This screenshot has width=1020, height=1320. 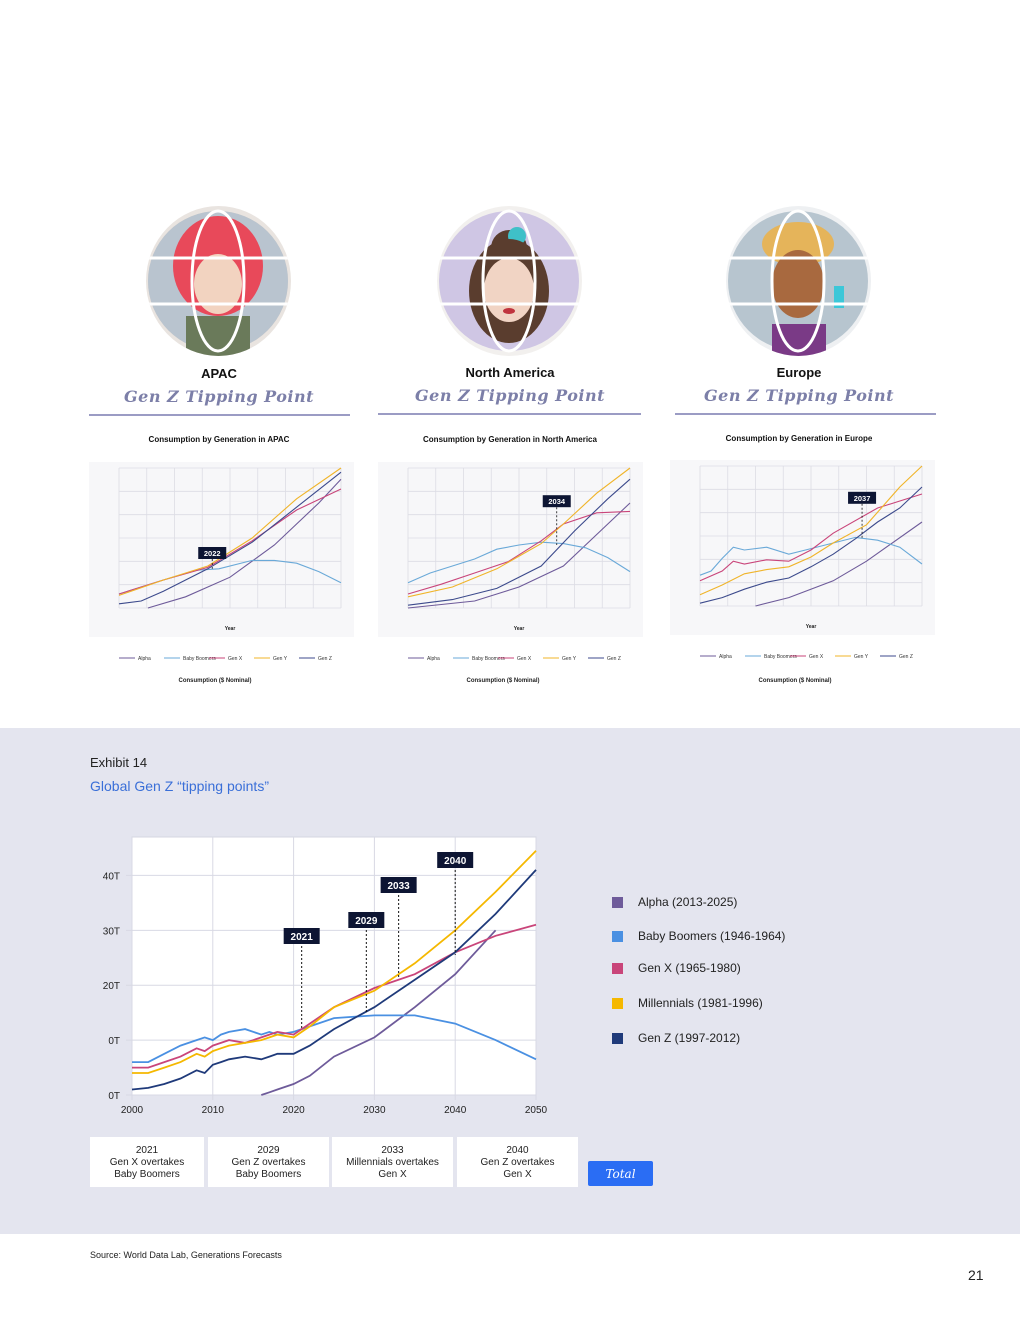 I want to click on north-america-globe-portrait, so click(x=509, y=281).